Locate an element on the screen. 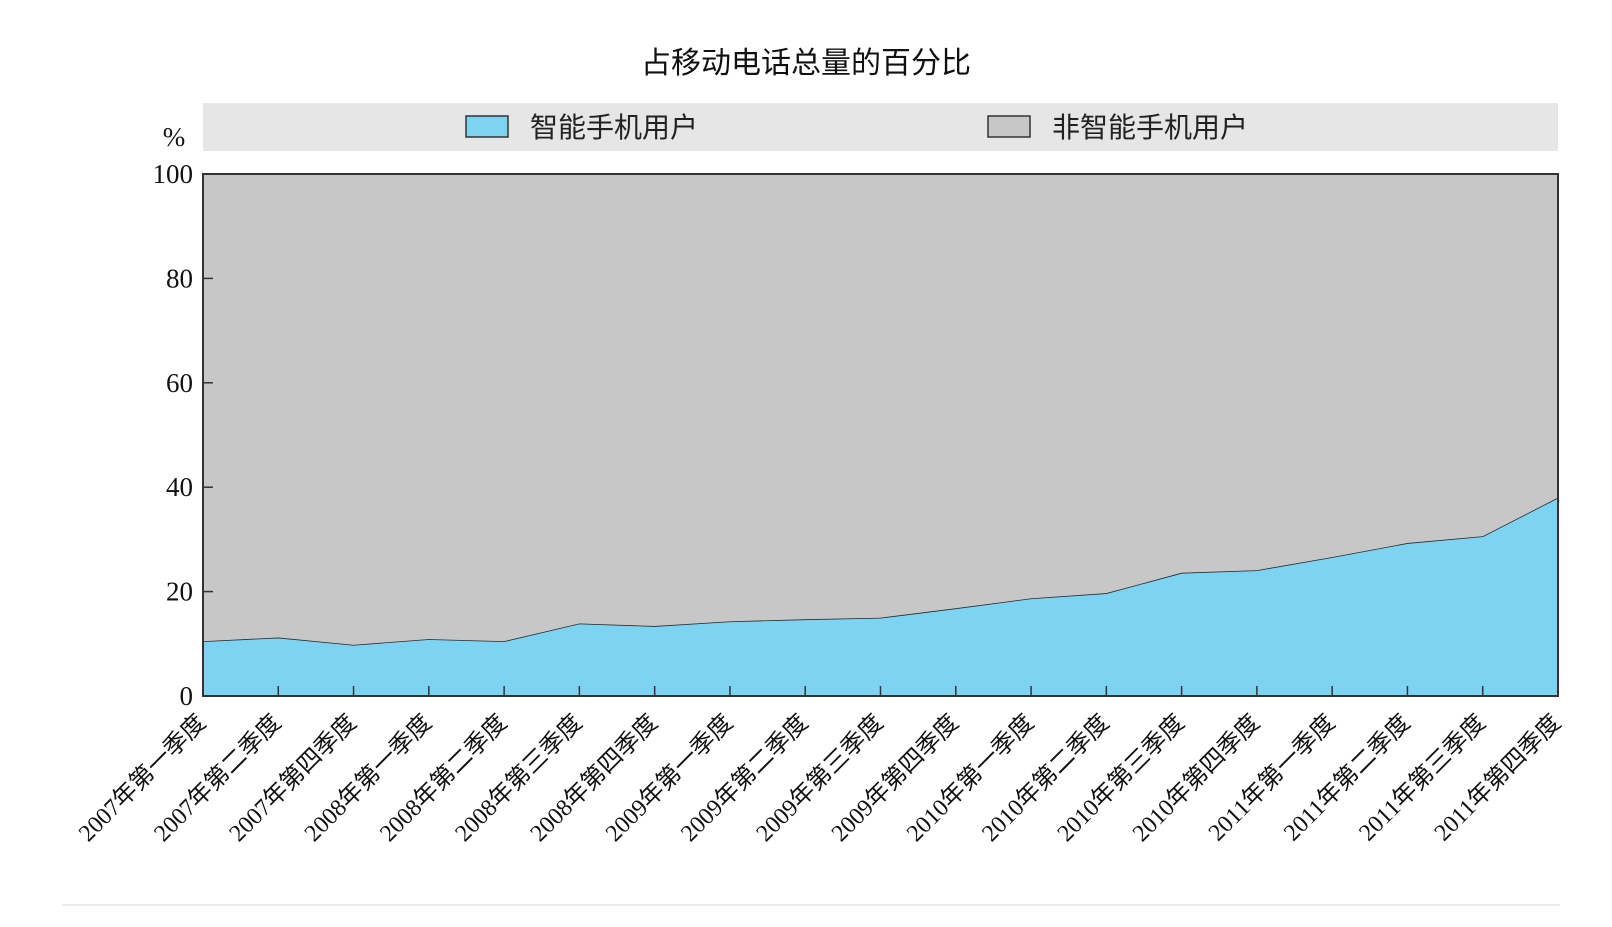  y-tick-label-20: 20 is located at coordinates (179, 592).